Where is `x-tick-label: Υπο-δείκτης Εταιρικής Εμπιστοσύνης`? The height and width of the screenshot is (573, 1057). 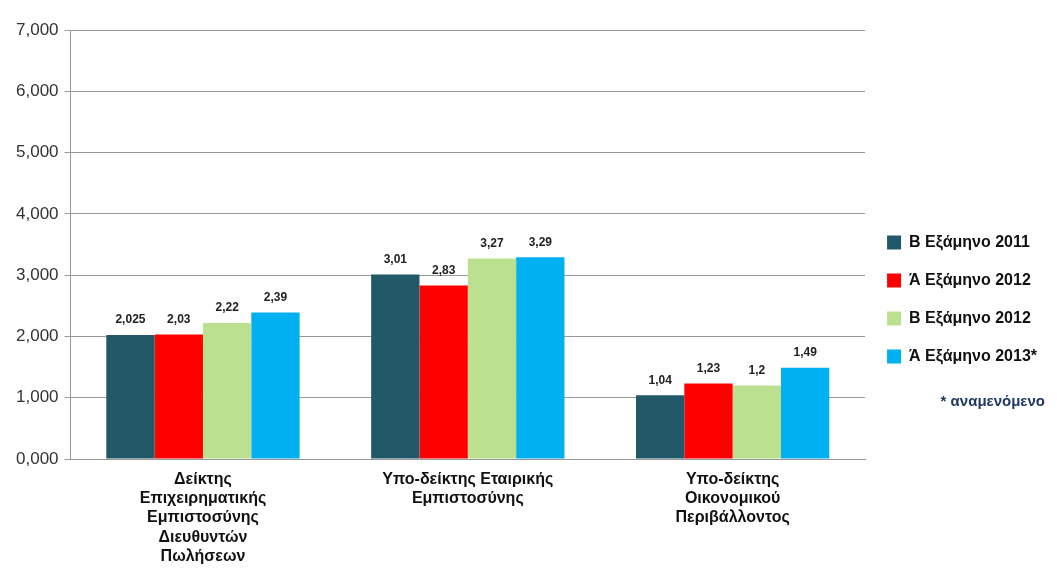
x-tick-label: Υπο-δείκτης Εταιρικής Εμπιστοσύνης is located at coordinates (468, 489).